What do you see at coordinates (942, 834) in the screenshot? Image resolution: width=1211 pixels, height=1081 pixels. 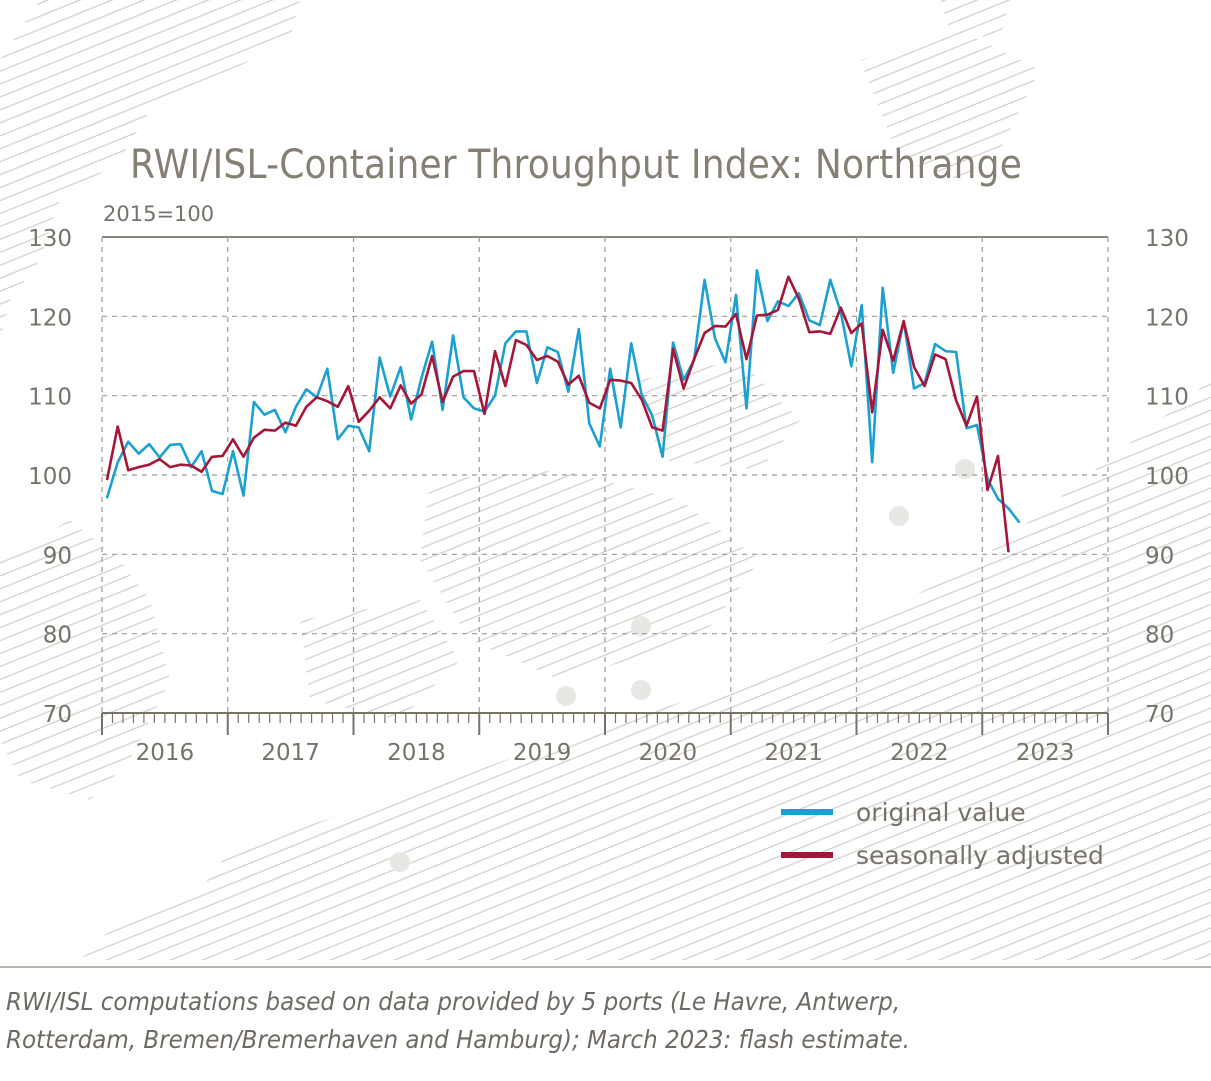 I see `chart-legend: original value seasonally adjusted` at bounding box center [942, 834].